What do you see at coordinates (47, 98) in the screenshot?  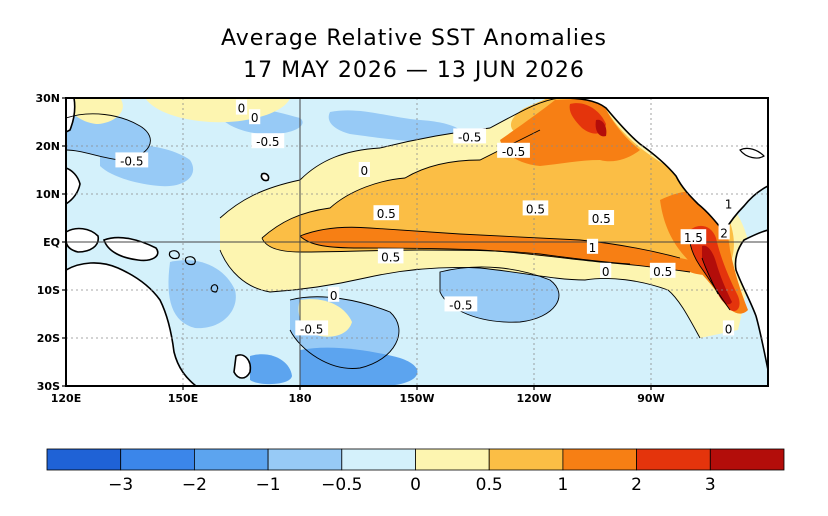 I see `lat-tick-label: 30N` at bounding box center [47, 98].